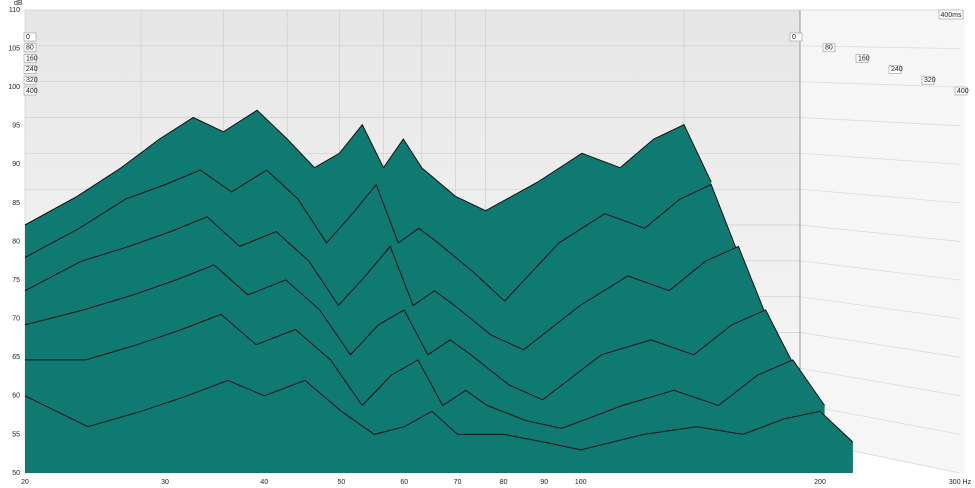 The image size is (975, 488). I want to click on x-tick-label: 90, so click(544, 482).